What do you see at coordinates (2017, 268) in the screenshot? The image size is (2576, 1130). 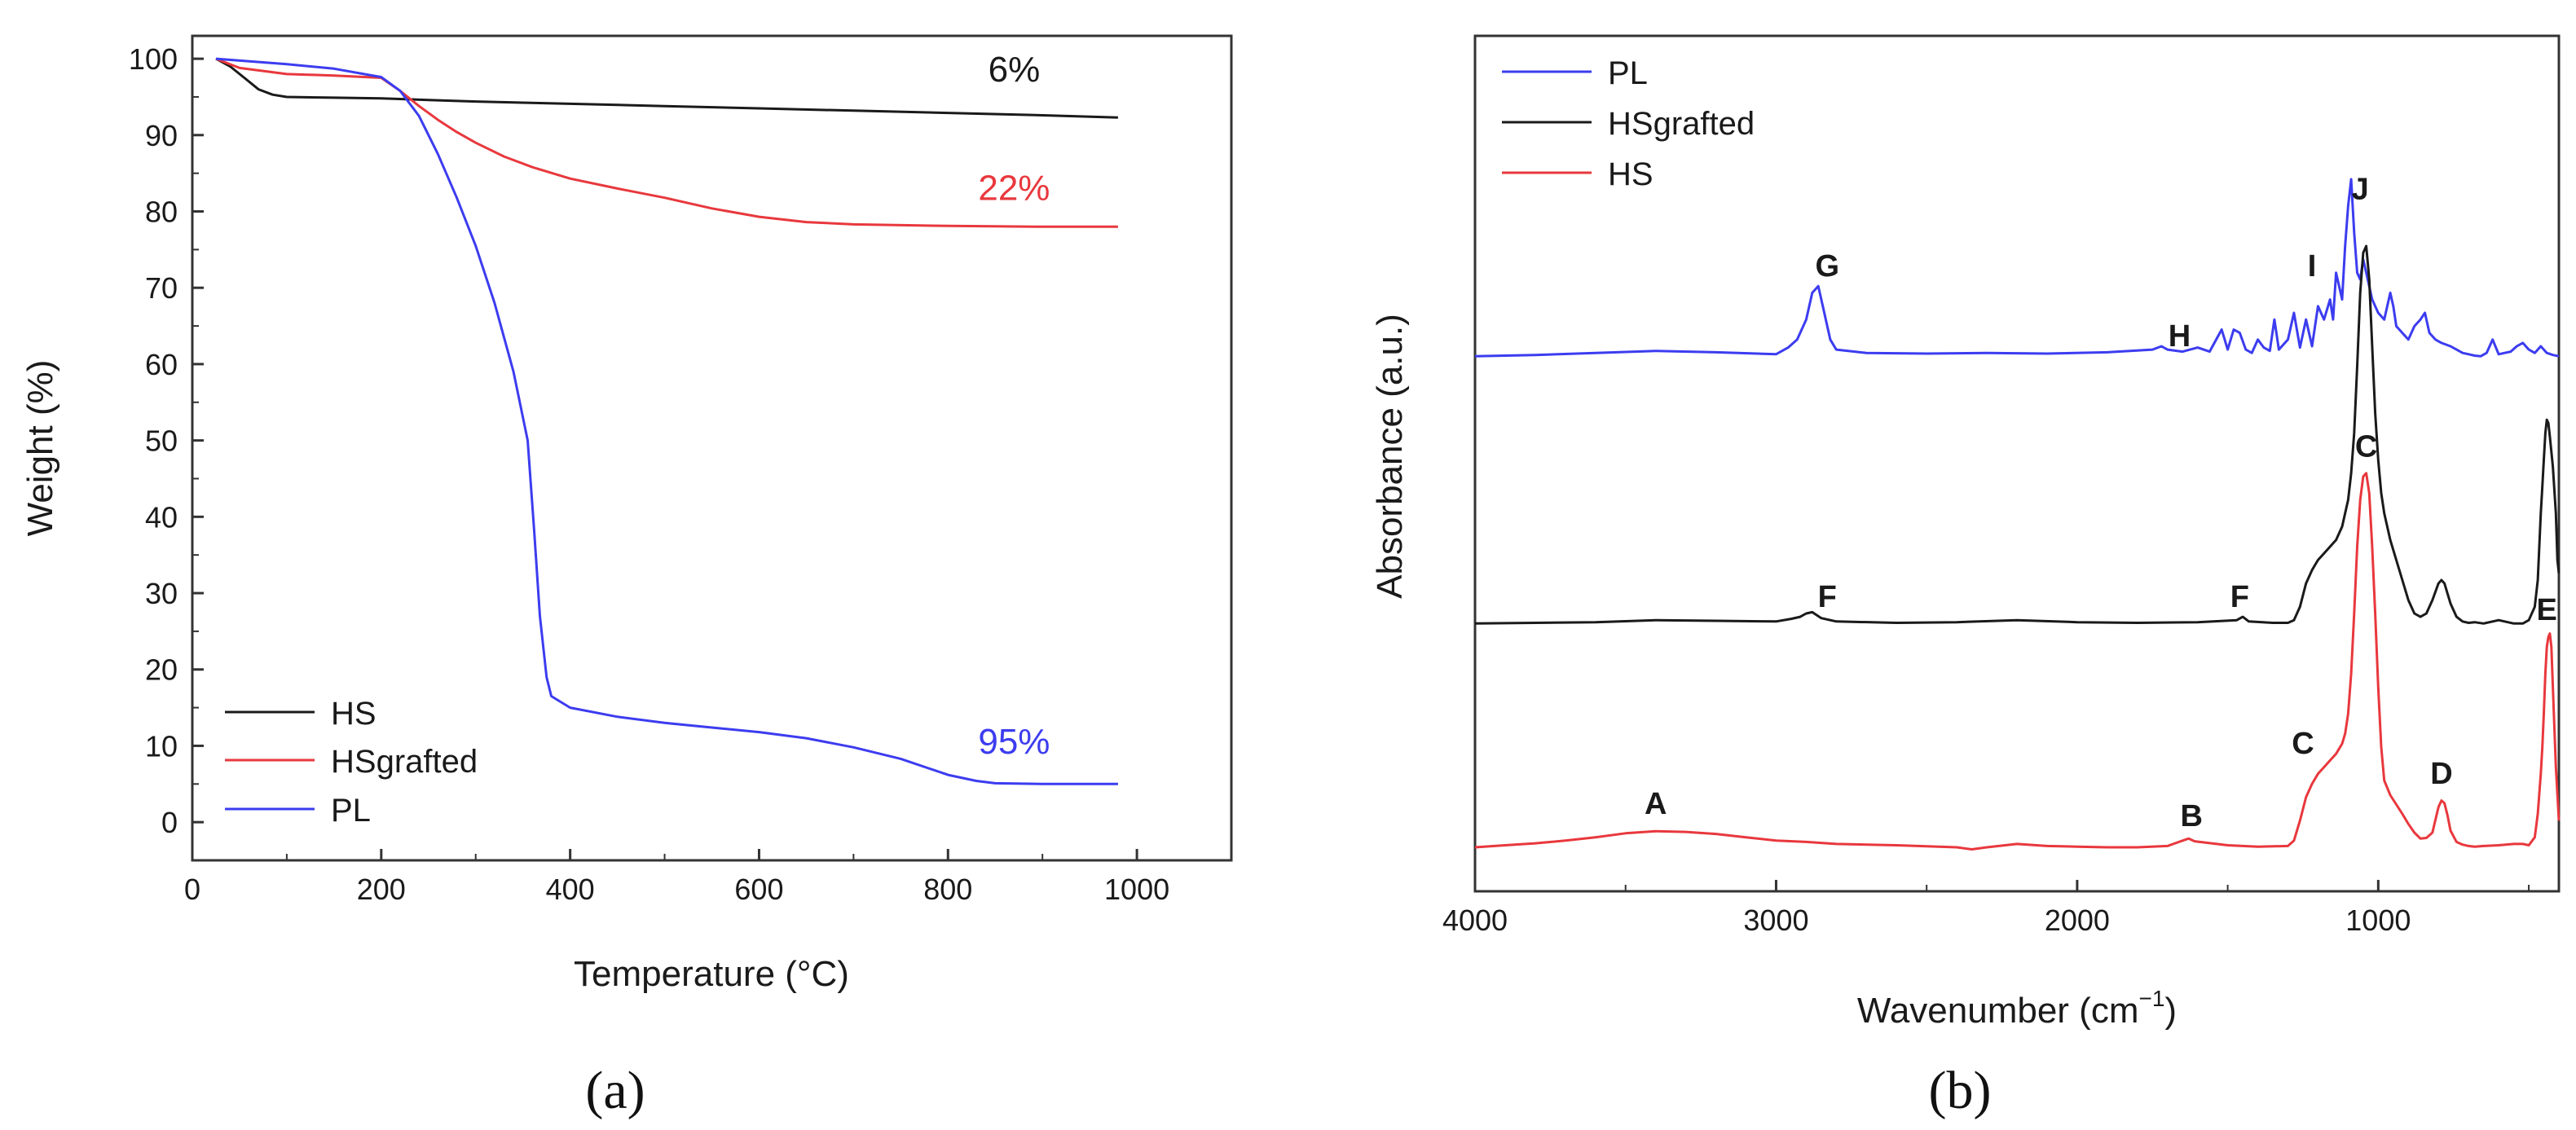 I see `series-line-pl` at bounding box center [2017, 268].